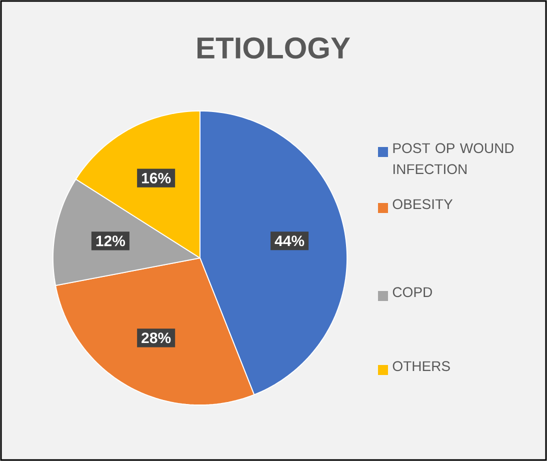  Describe the element at coordinates (412, 292) in the screenshot. I see `legend-label: COPD` at that location.